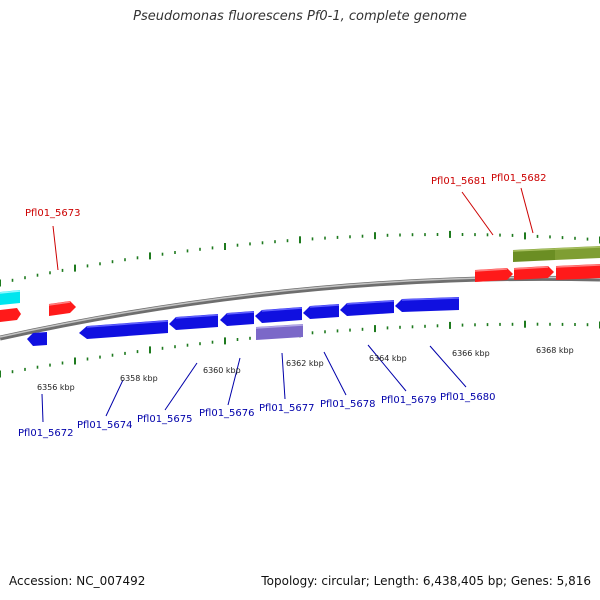 The height and width of the screenshot is (600, 600). I want to click on tick-label-6360: 6360 kbp, so click(222, 370).